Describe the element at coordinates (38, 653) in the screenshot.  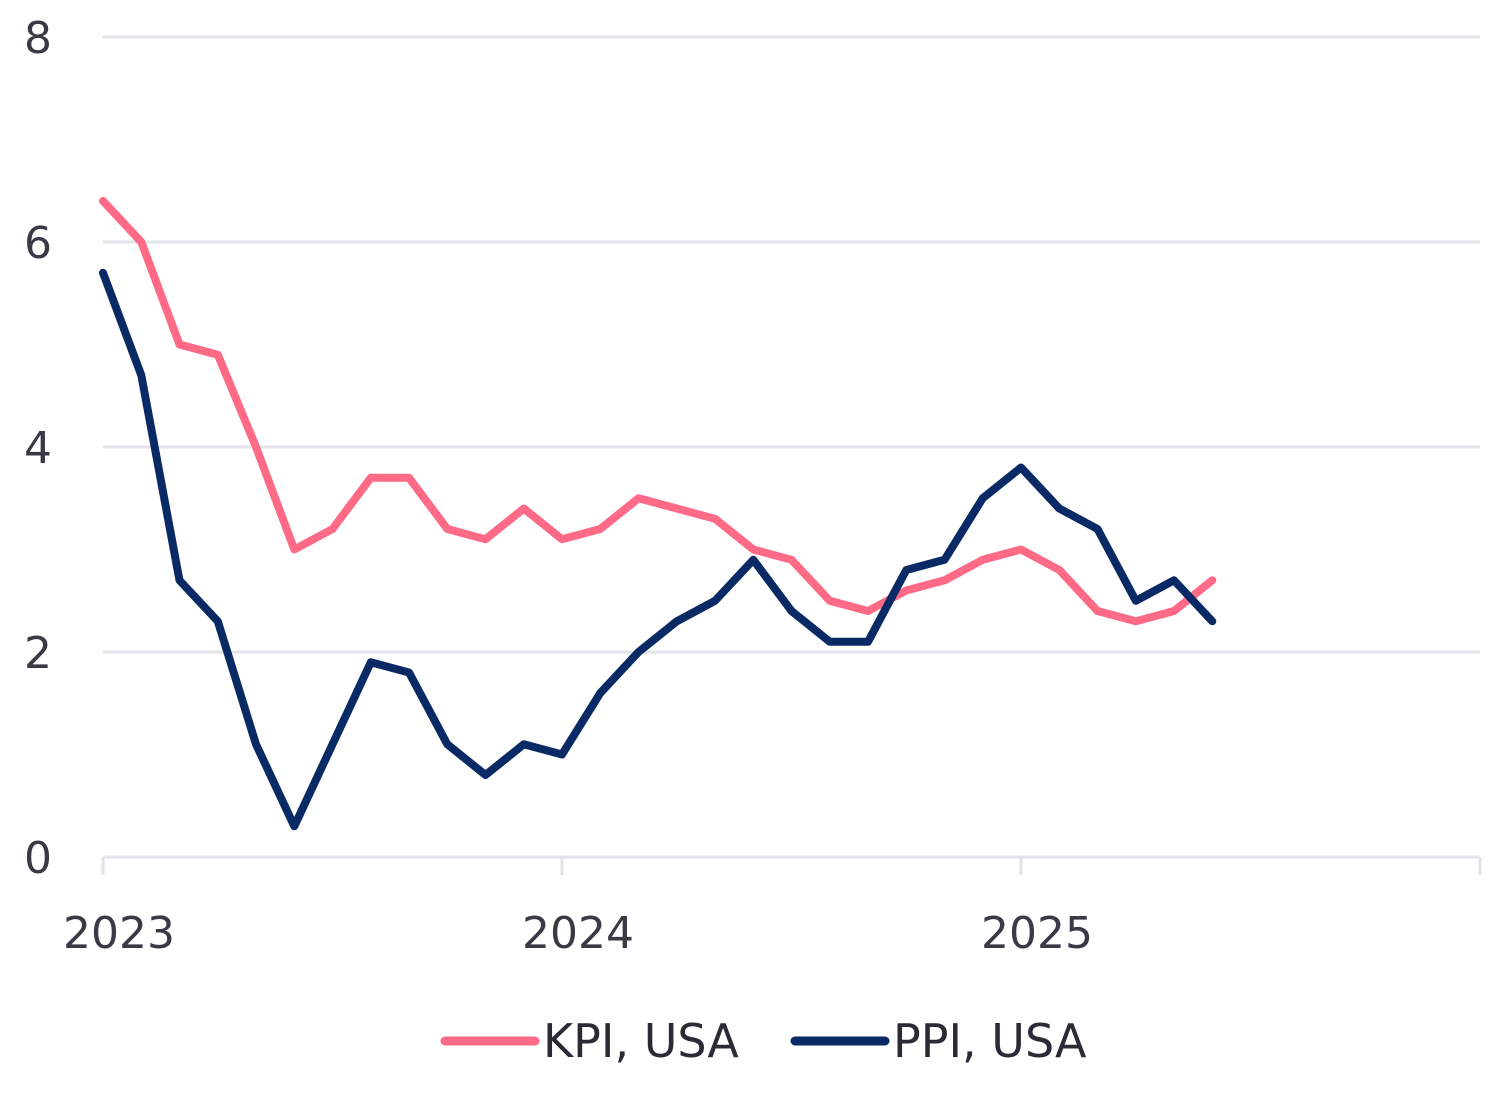
I see `y-tick-label: 2` at that location.